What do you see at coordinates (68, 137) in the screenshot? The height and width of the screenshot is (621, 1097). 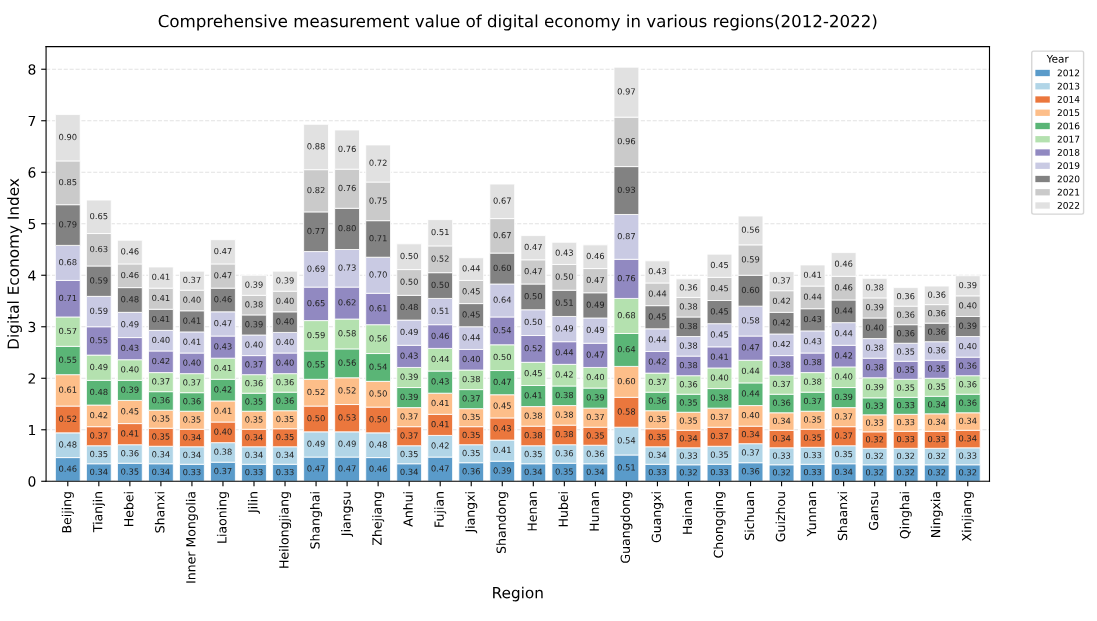 I see `data-label: 0.90` at bounding box center [68, 137].